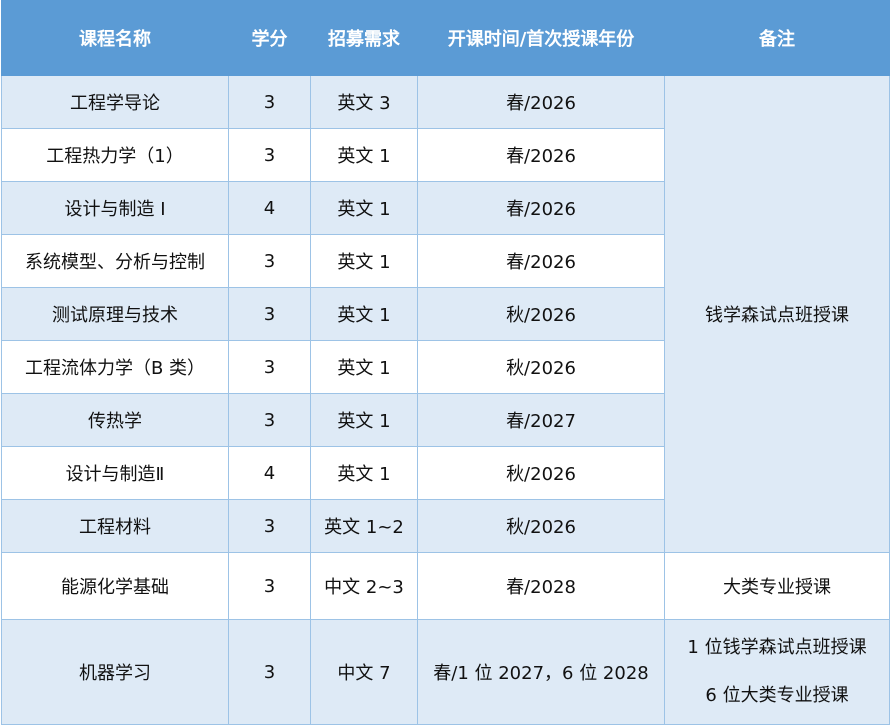 Image resolution: width=890 pixels, height=725 pixels. I want to click on table-row: 工程热力学（1） 3 英文 1 春/2026, so click(445, 155).